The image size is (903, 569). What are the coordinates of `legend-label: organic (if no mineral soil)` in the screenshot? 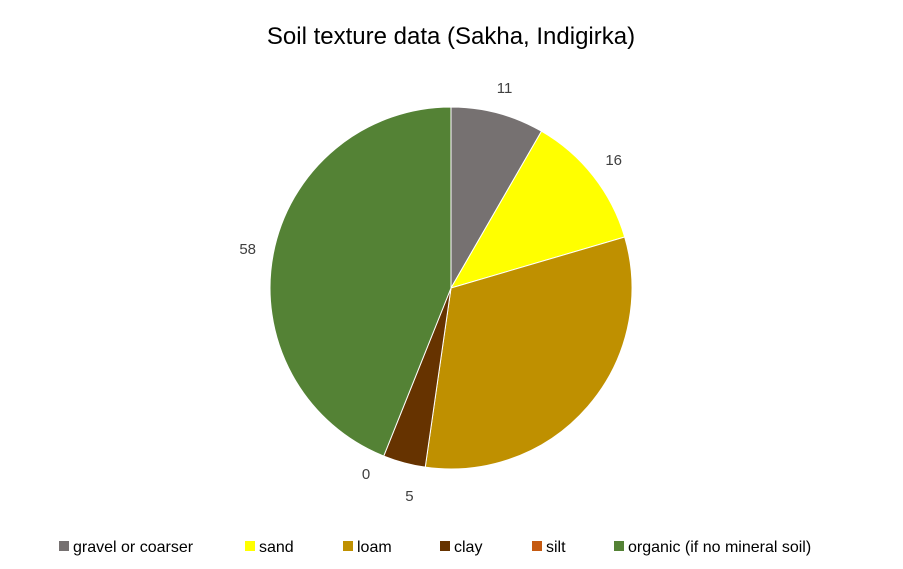 It's located at (719, 547).